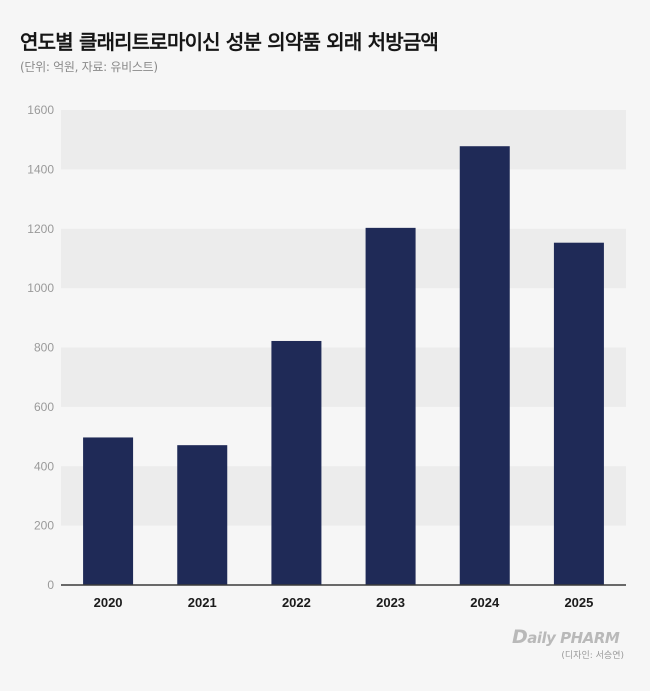 The height and width of the screenshot is (691, 650). Describe the element at coordinates (40, 229) in the screenshot. I see `y-tick-label: 1200` at that location.